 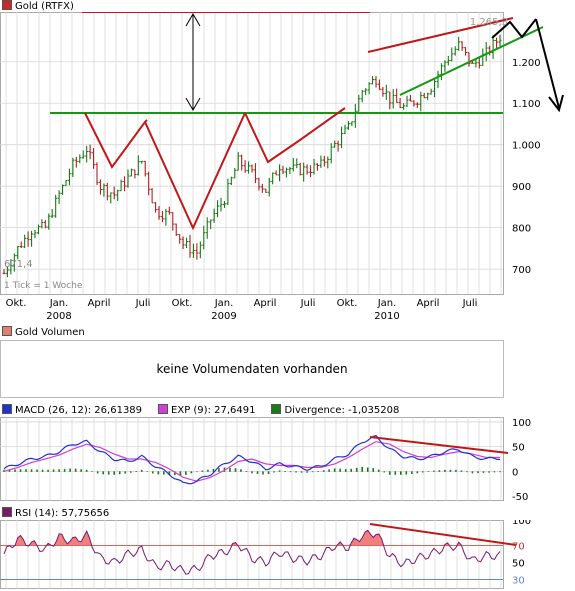 What do you see at coordinates (213, 410) in the screenshot?
I see `signal-legend-label: EXP (9): 27,6491` at bounding box center [213, 410].